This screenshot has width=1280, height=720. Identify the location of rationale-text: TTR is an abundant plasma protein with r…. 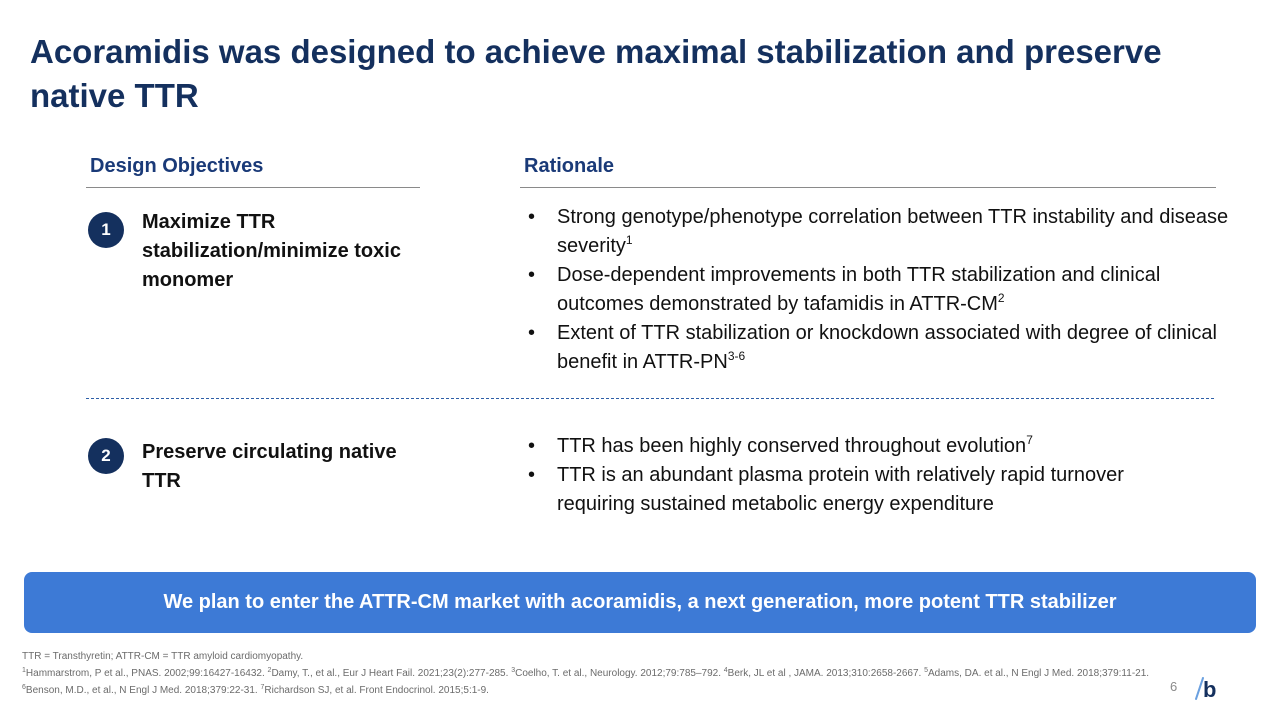
(840, 489).